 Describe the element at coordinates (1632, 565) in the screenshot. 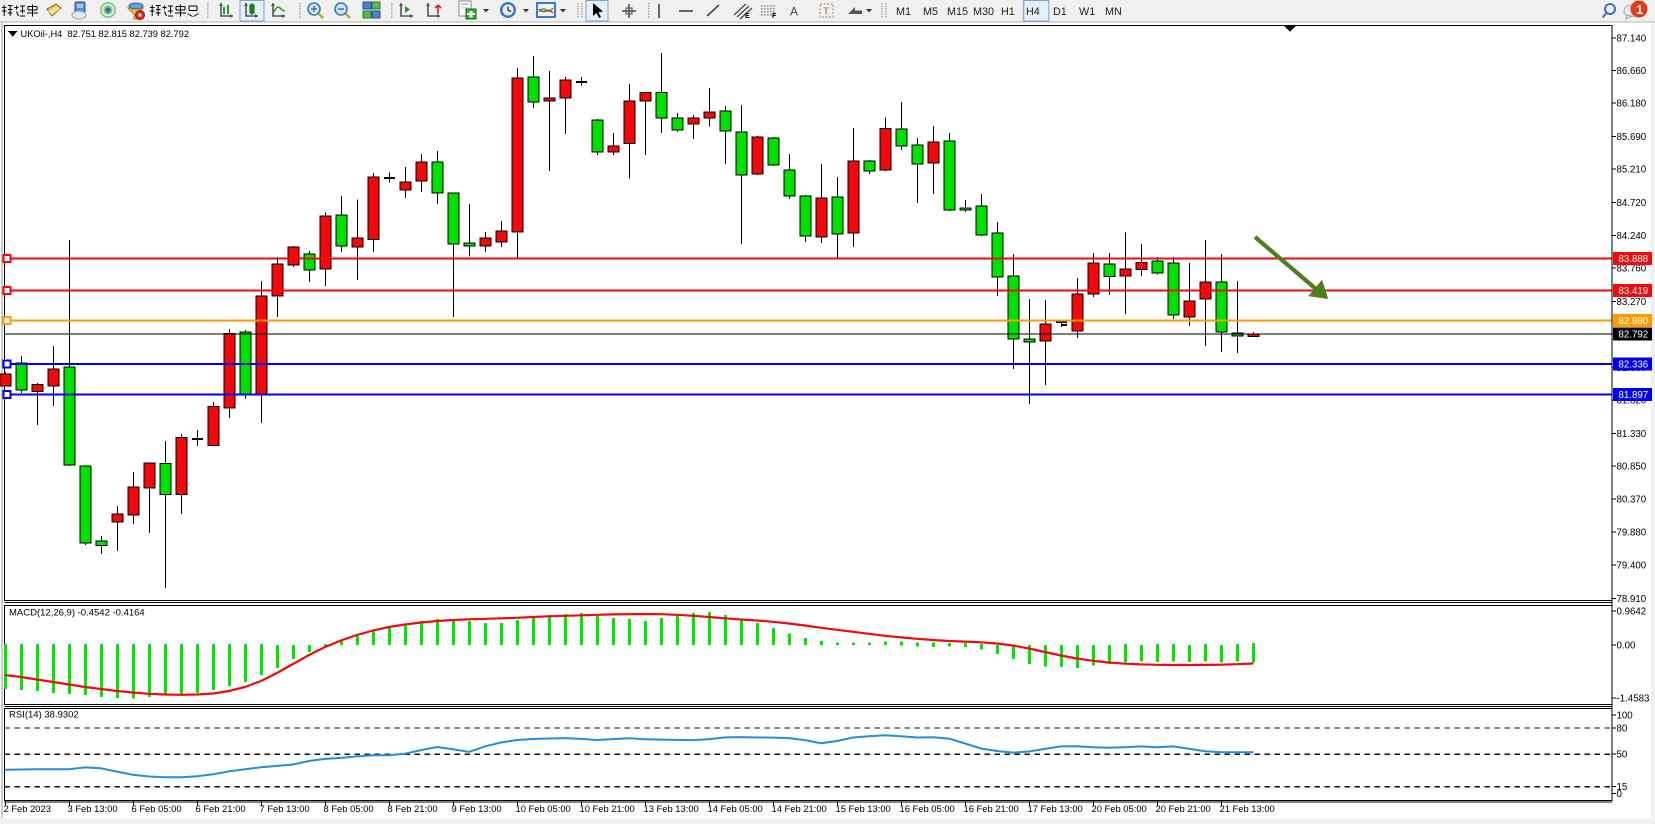

I see `svg-text: 79.400` at that location.